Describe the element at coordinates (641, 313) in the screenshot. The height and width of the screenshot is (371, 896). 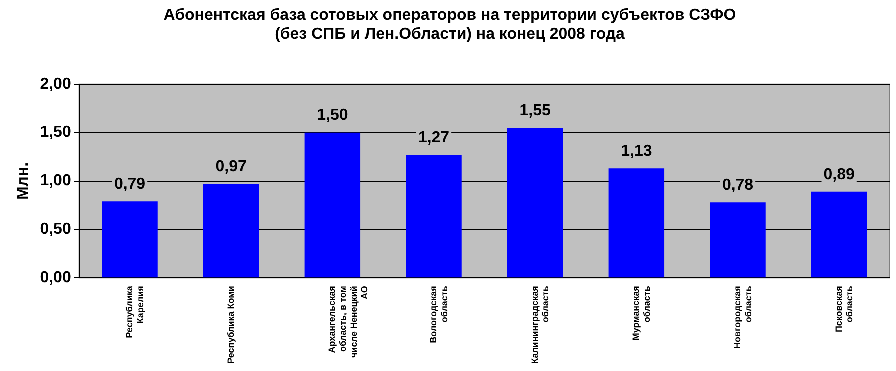
I see `x-tick-label: Мурманская область` at that location.